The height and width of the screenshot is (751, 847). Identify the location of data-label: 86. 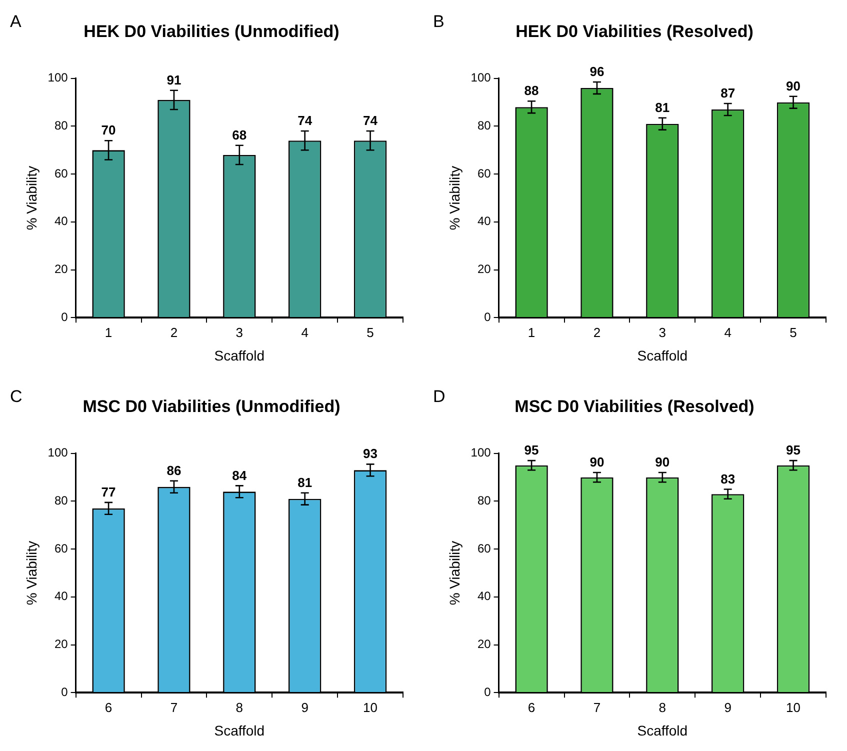
(174, 470).